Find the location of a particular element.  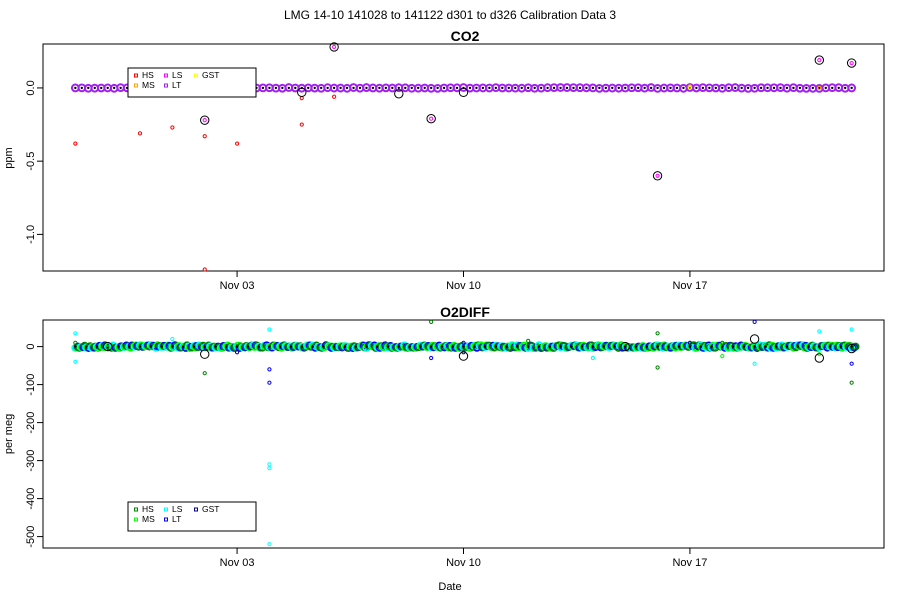

legend-swatch-ms is located at coordinates (136, 85).